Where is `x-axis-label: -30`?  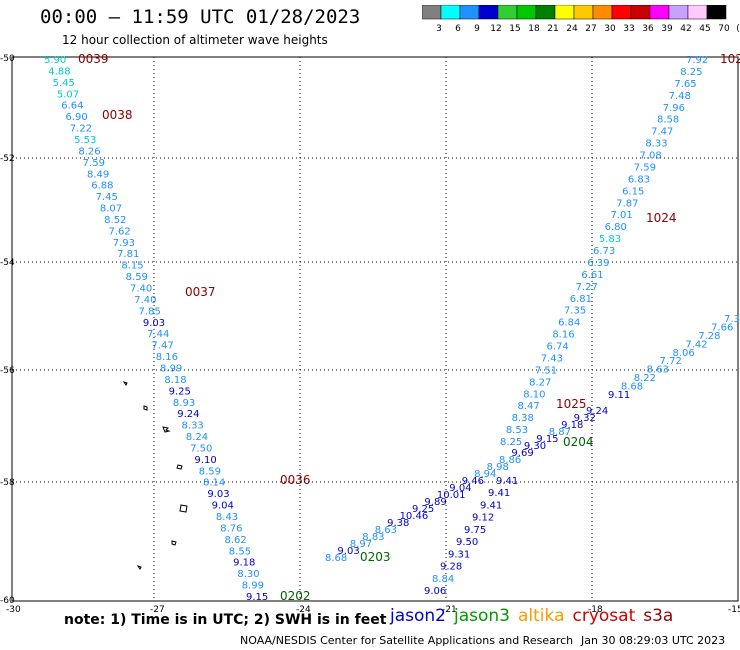 x-axis-label: -30 is located at coordinates (13, 608).